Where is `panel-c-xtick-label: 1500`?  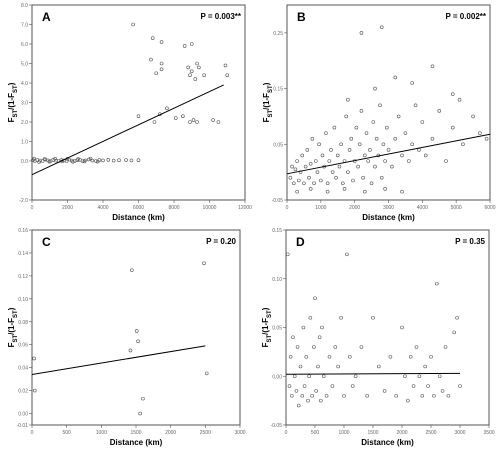 panel-c-xtick-label: 1500 is located at coordinates (135, 433).